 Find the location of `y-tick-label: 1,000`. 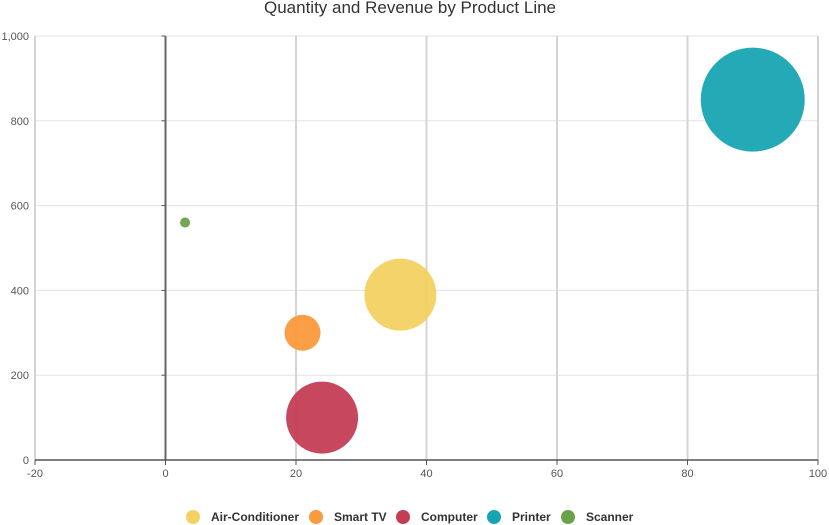

y-tick-label: 1,000 is located at coordinates (15, 37).